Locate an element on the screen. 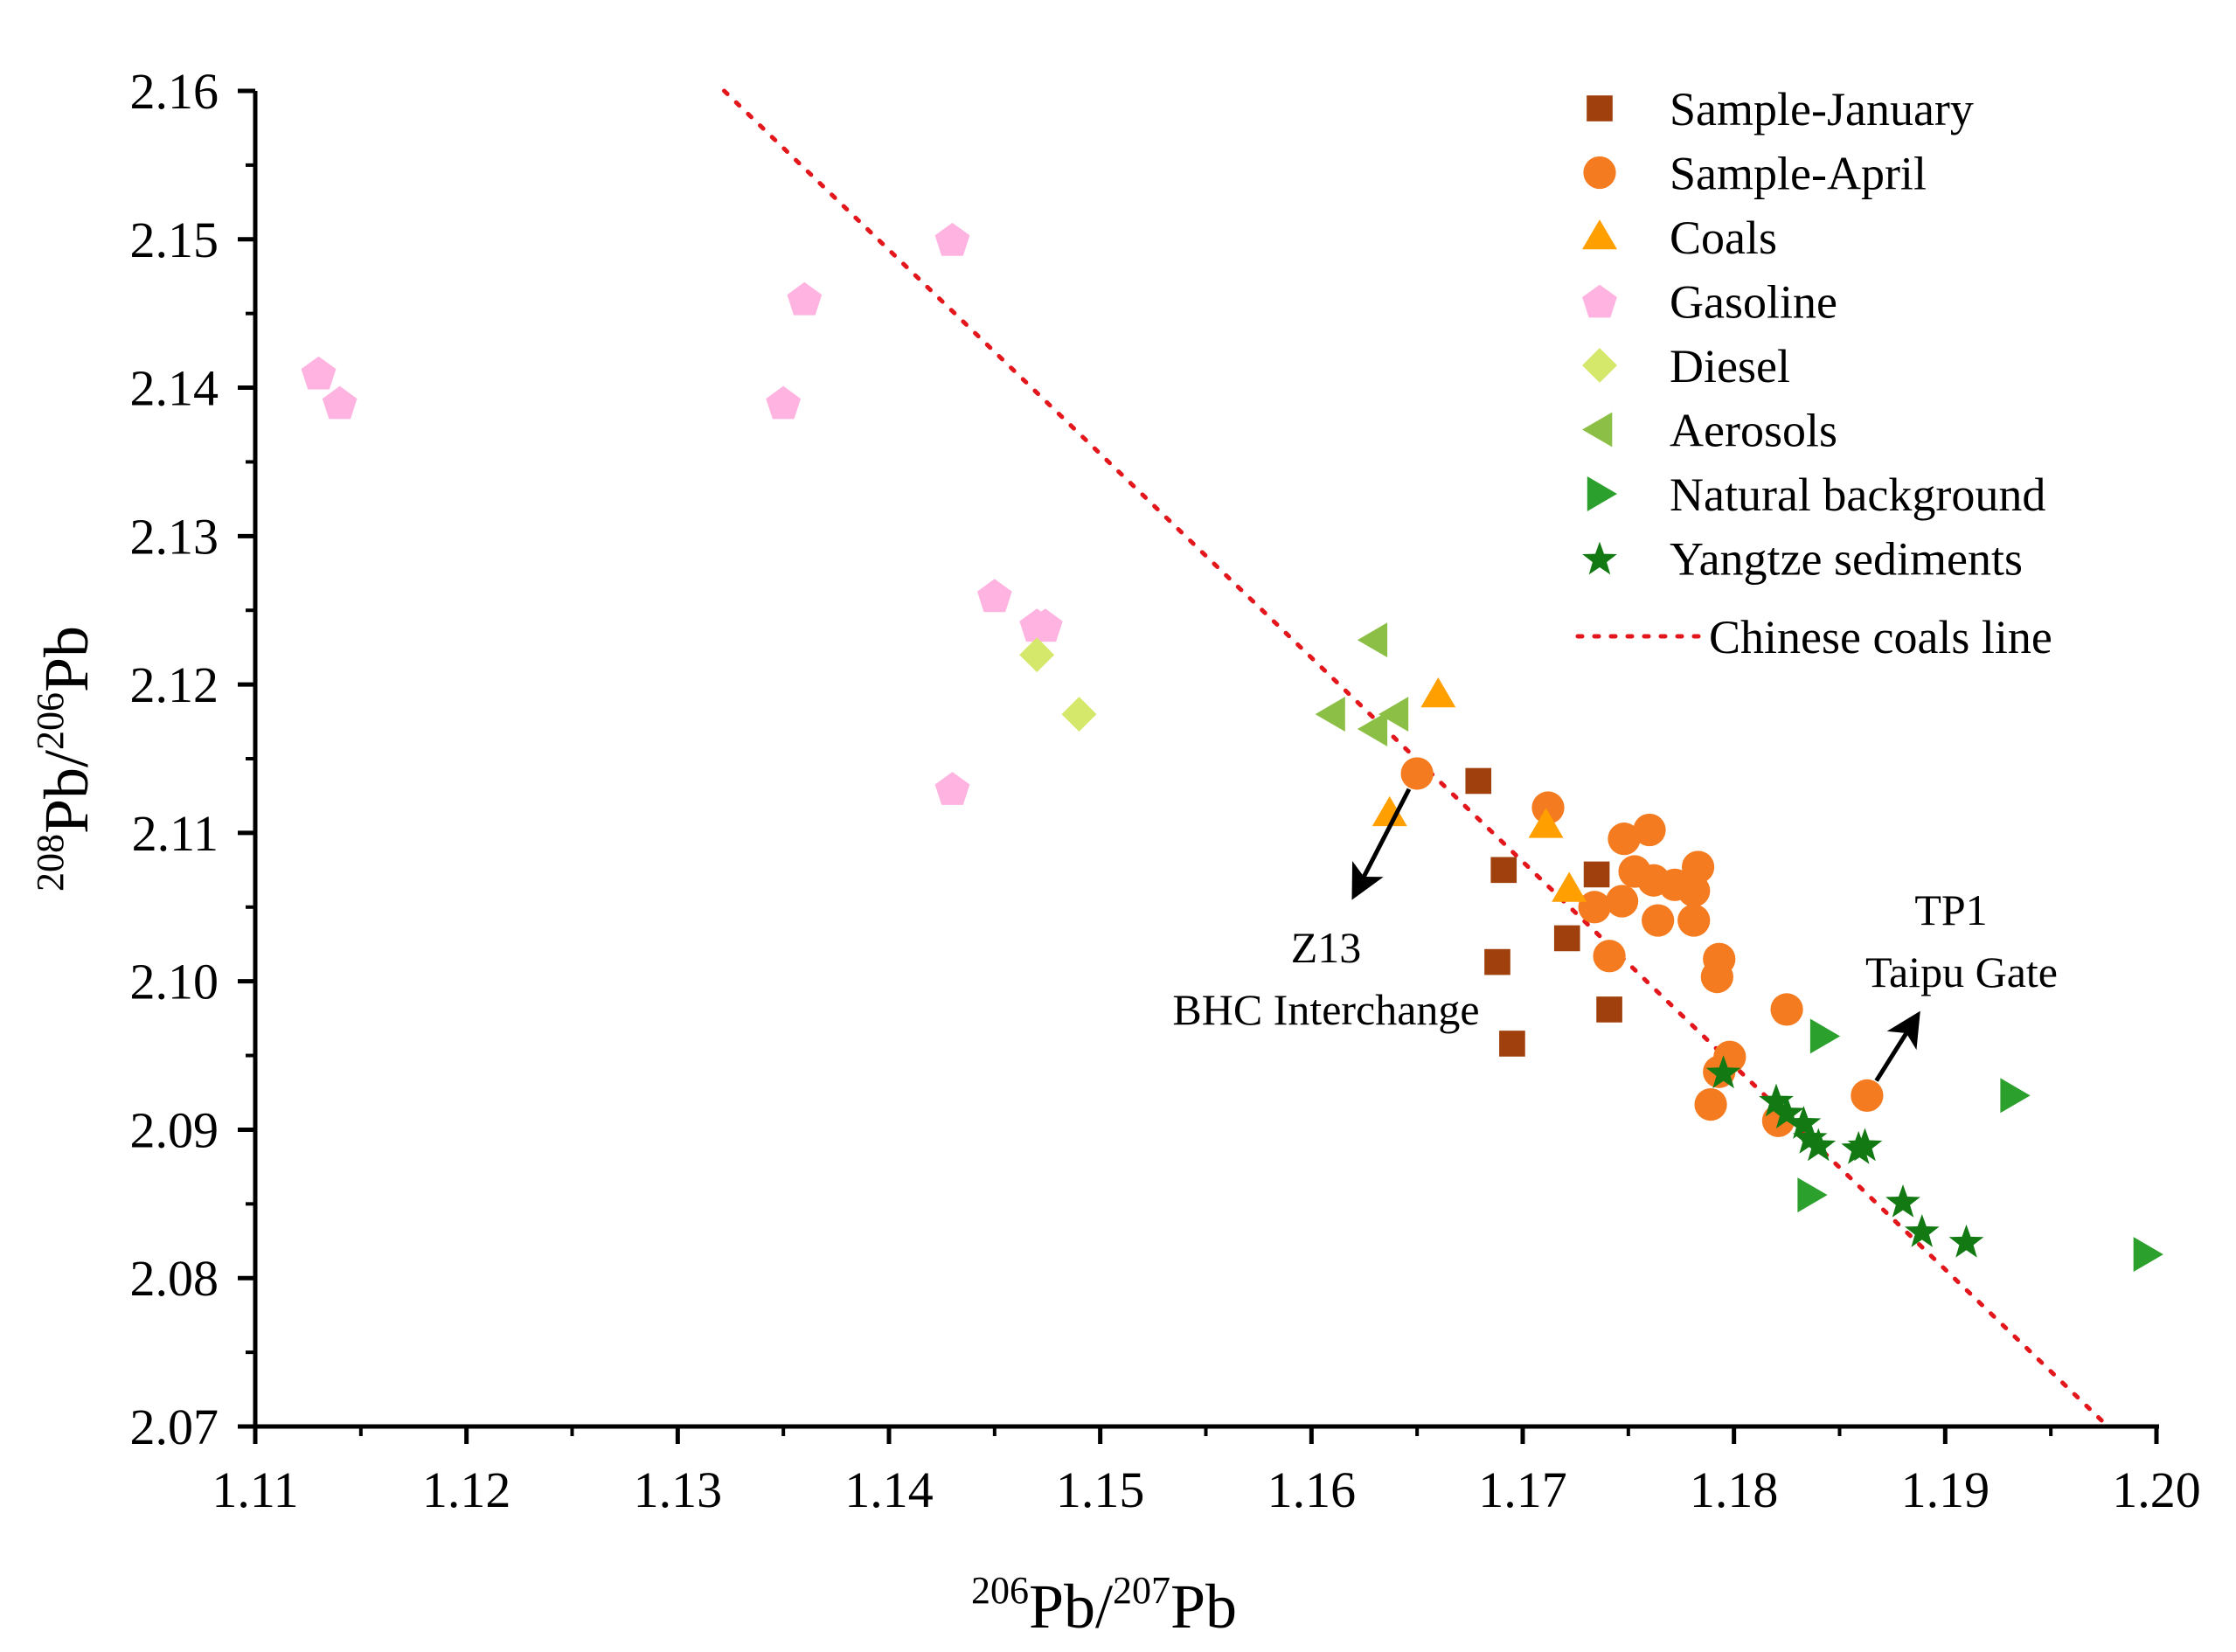 Image resolution: width=2236 pixels, height=1652 pixels. x-title-sup2: 207 is located at coordinates (1142, 1591).